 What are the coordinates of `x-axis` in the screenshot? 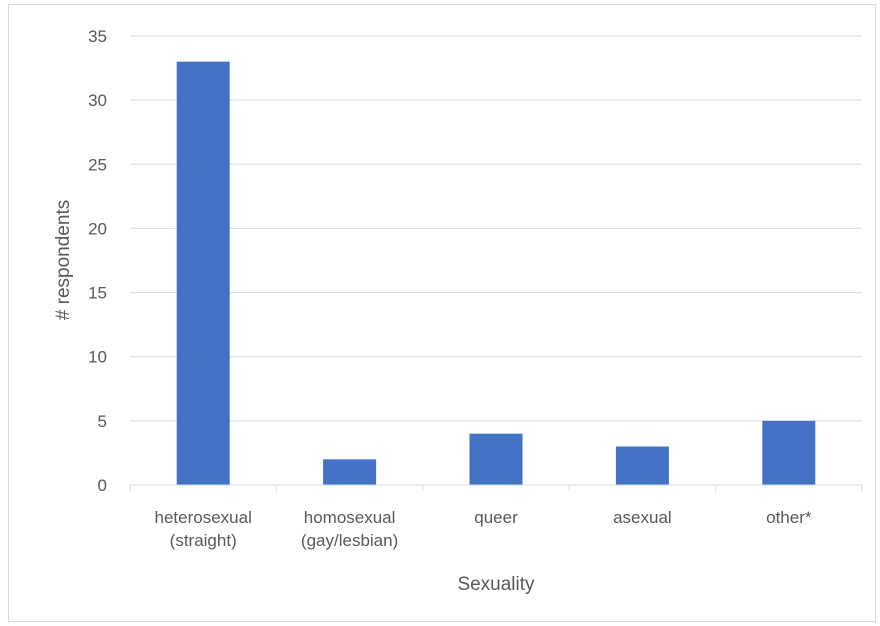 It's located at (496, 487).